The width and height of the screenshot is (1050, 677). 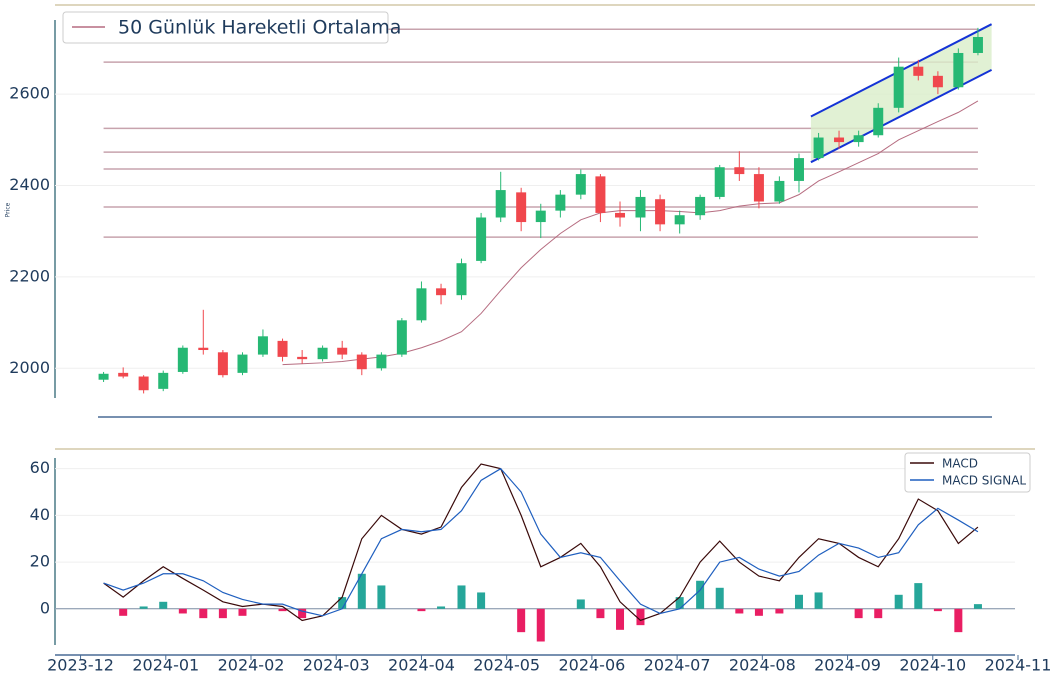 I want to click on x-tick-label: 2024-07, so click(x=677, y=665).